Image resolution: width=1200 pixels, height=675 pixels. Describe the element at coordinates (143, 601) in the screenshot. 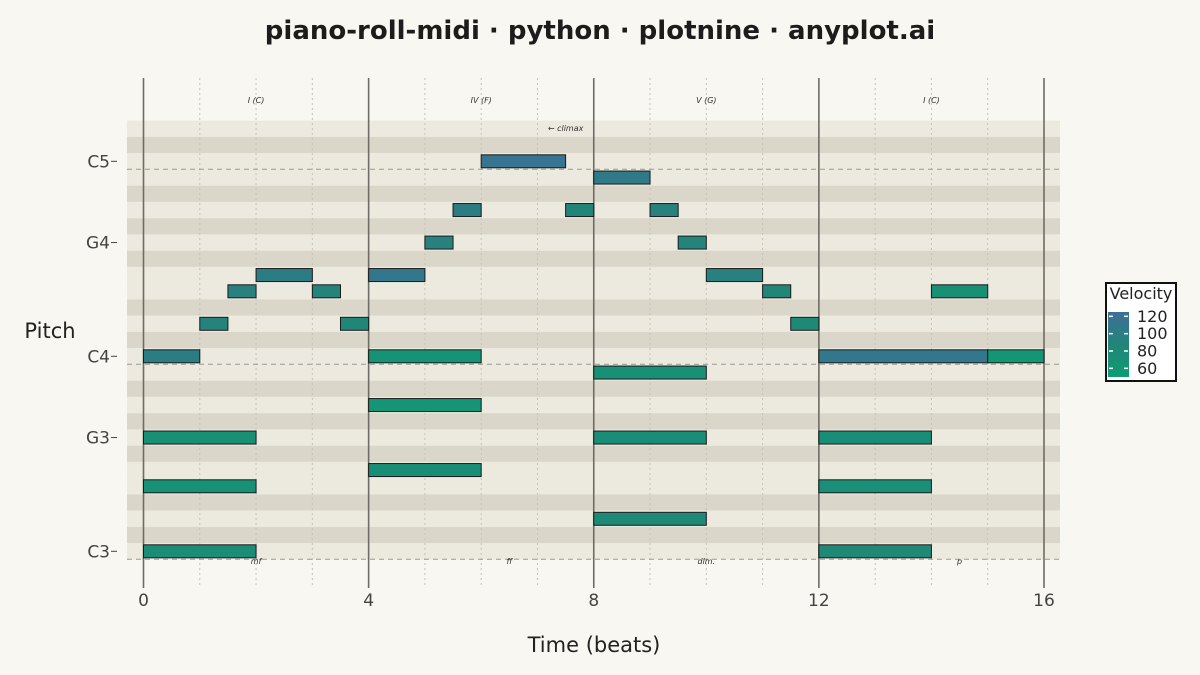

I see `x-tick-label: 0` at that location.